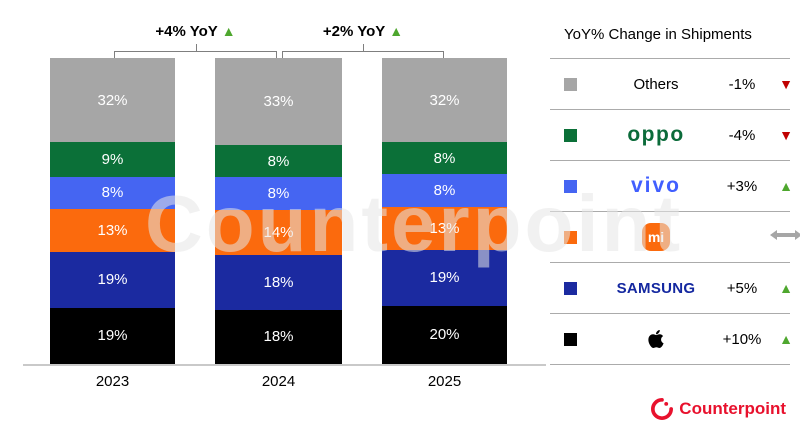 The image size is (800, 442). What do you see at coordinates (658, 34) in the screenshot?
I see `legend-title: YoY% Change in Shipments` at bounding box center [658, 34].